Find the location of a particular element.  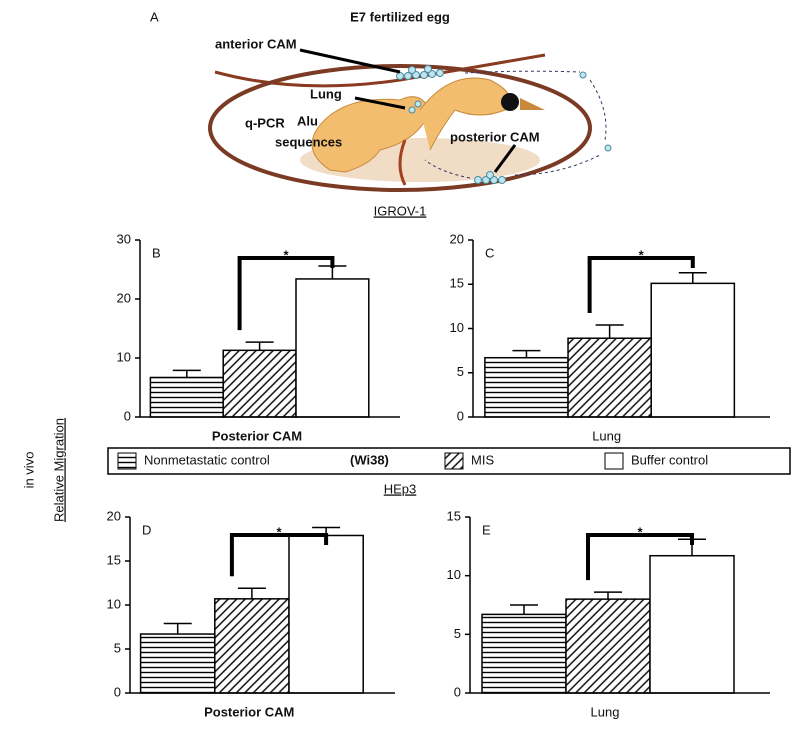

diagram-title: E7 fertilized egg is located at coordinates (400, 16).